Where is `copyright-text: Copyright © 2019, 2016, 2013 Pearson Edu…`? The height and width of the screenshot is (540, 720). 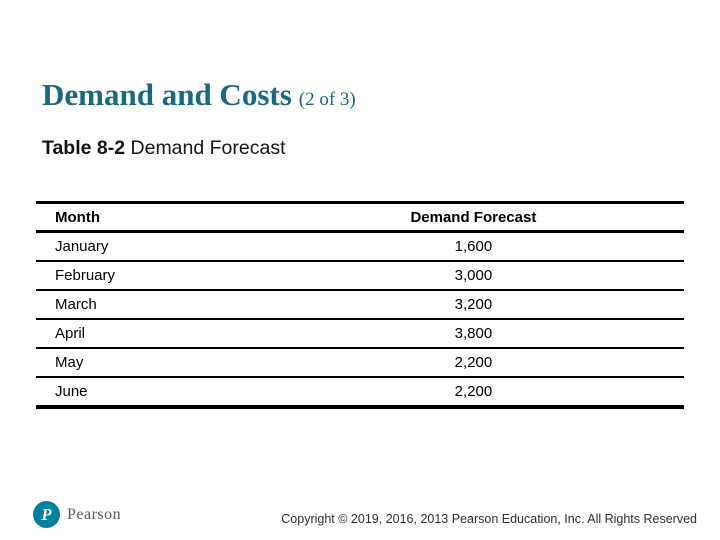 copyright-text: Copyright © 2019, 2016, 2013 Pearson Edu… is located at coordinates (489, 519).